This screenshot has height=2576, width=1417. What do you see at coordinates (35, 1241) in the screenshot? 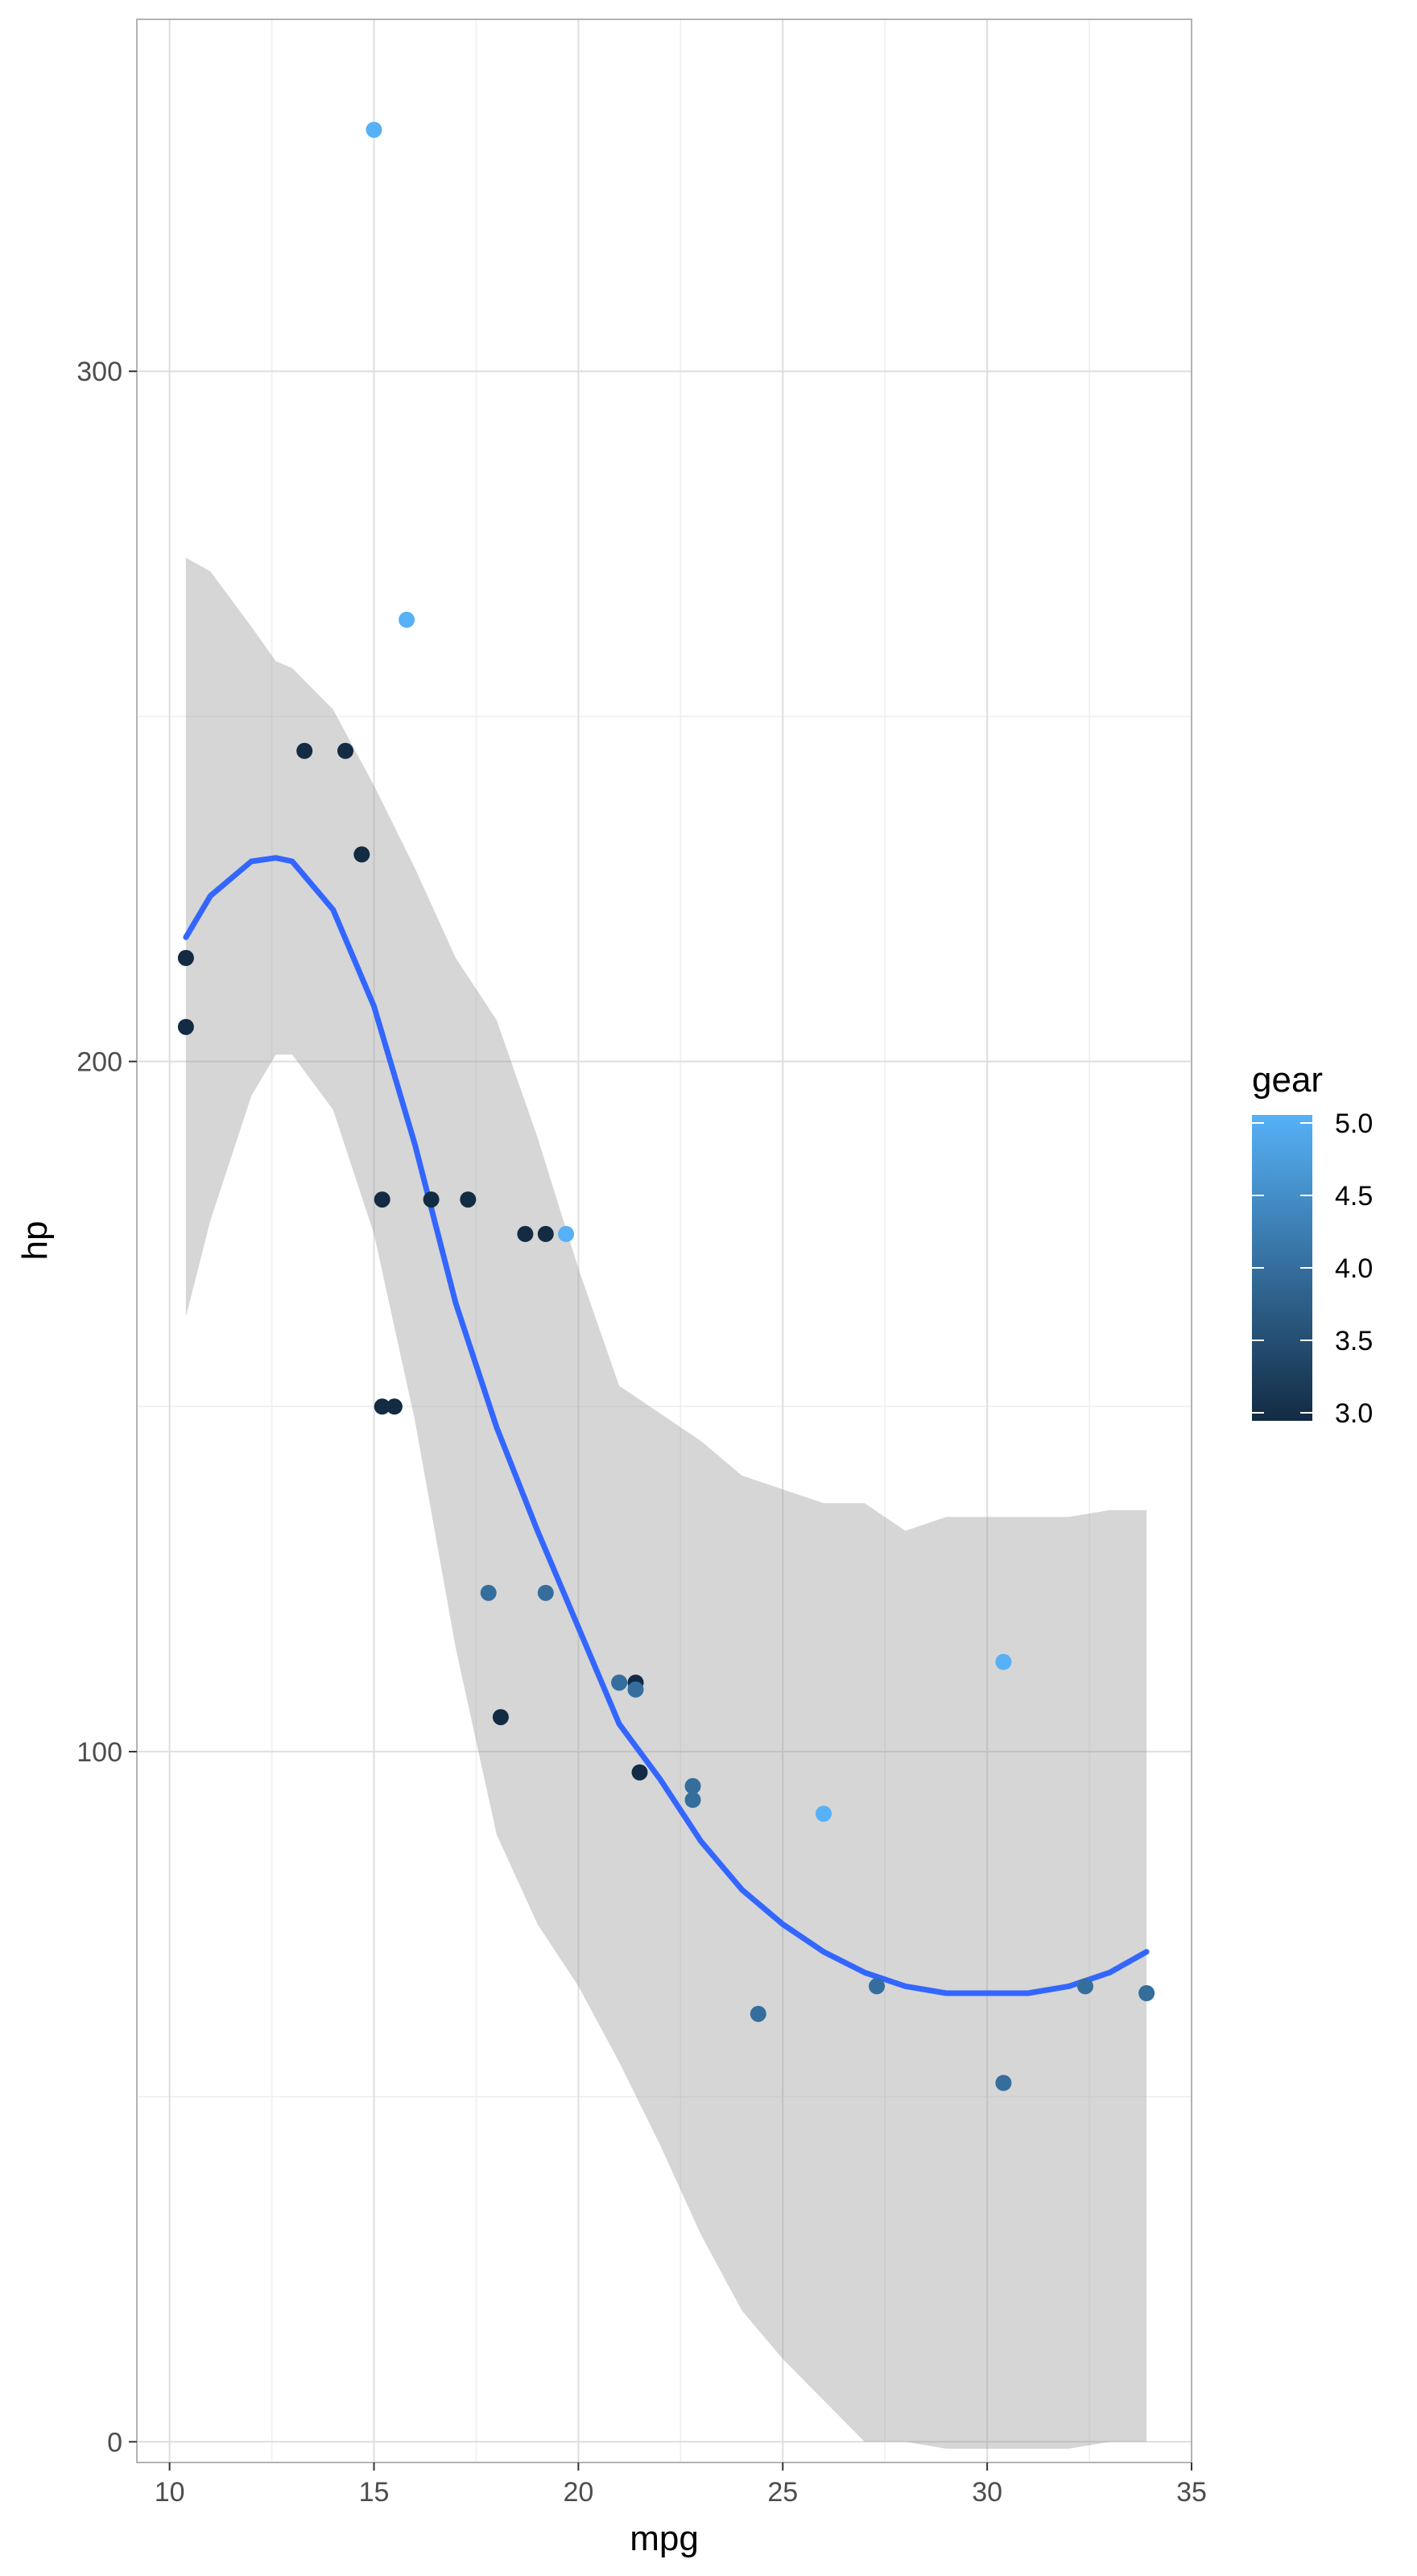
I see `y-axis-title: hp` at bounding box center [35, 1241].